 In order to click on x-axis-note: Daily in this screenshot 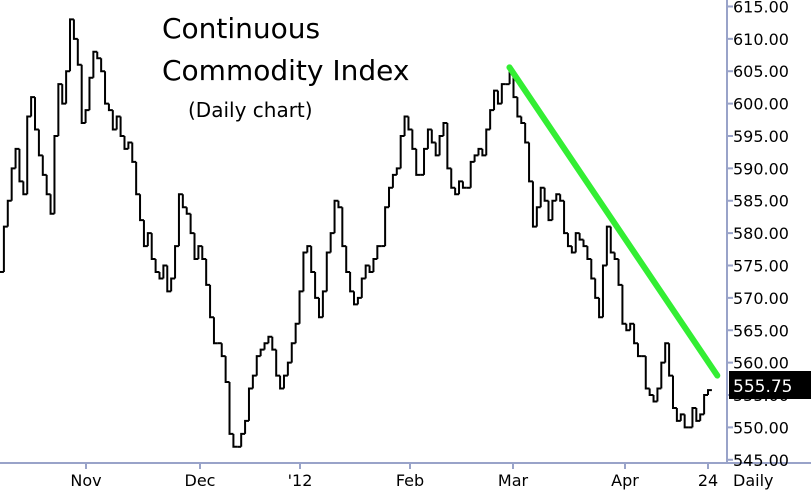, I will do `click(753, 480)`.